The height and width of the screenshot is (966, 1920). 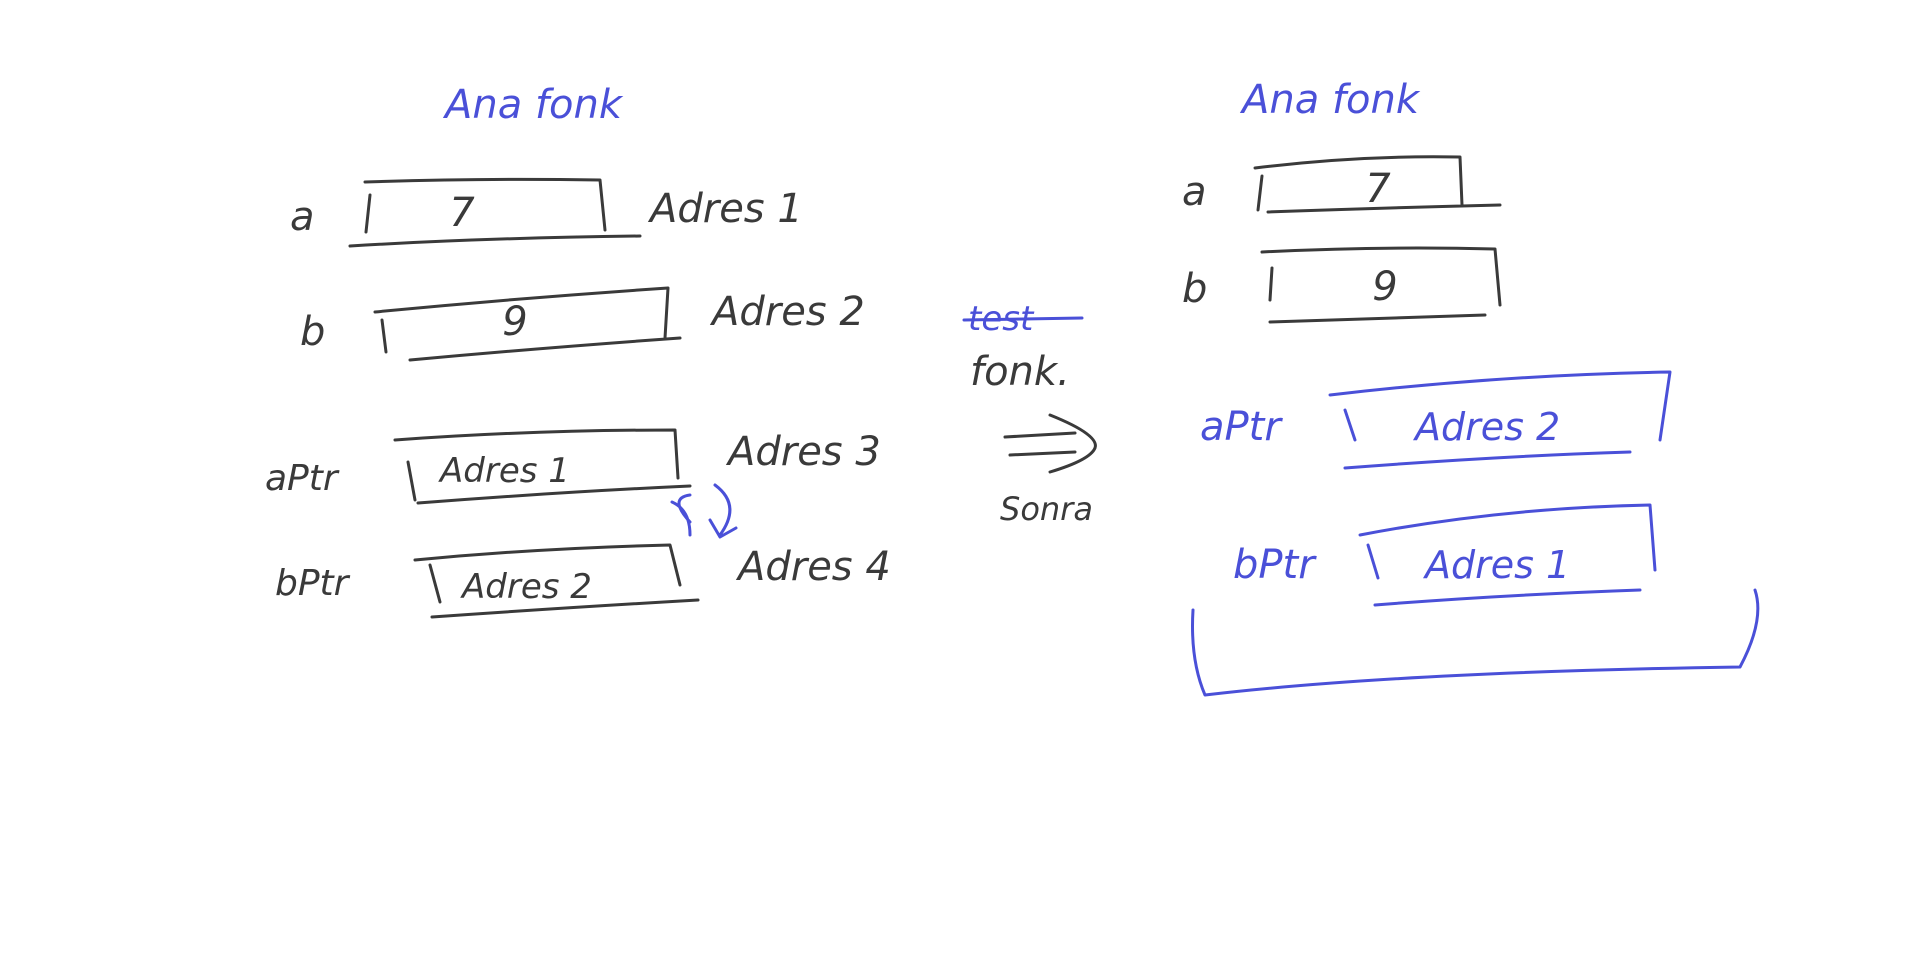 What do you see at coordinates (1050, 443) in the screenshot?
I see `double-arrow-right-icon` at bounding box center [1050, 443].